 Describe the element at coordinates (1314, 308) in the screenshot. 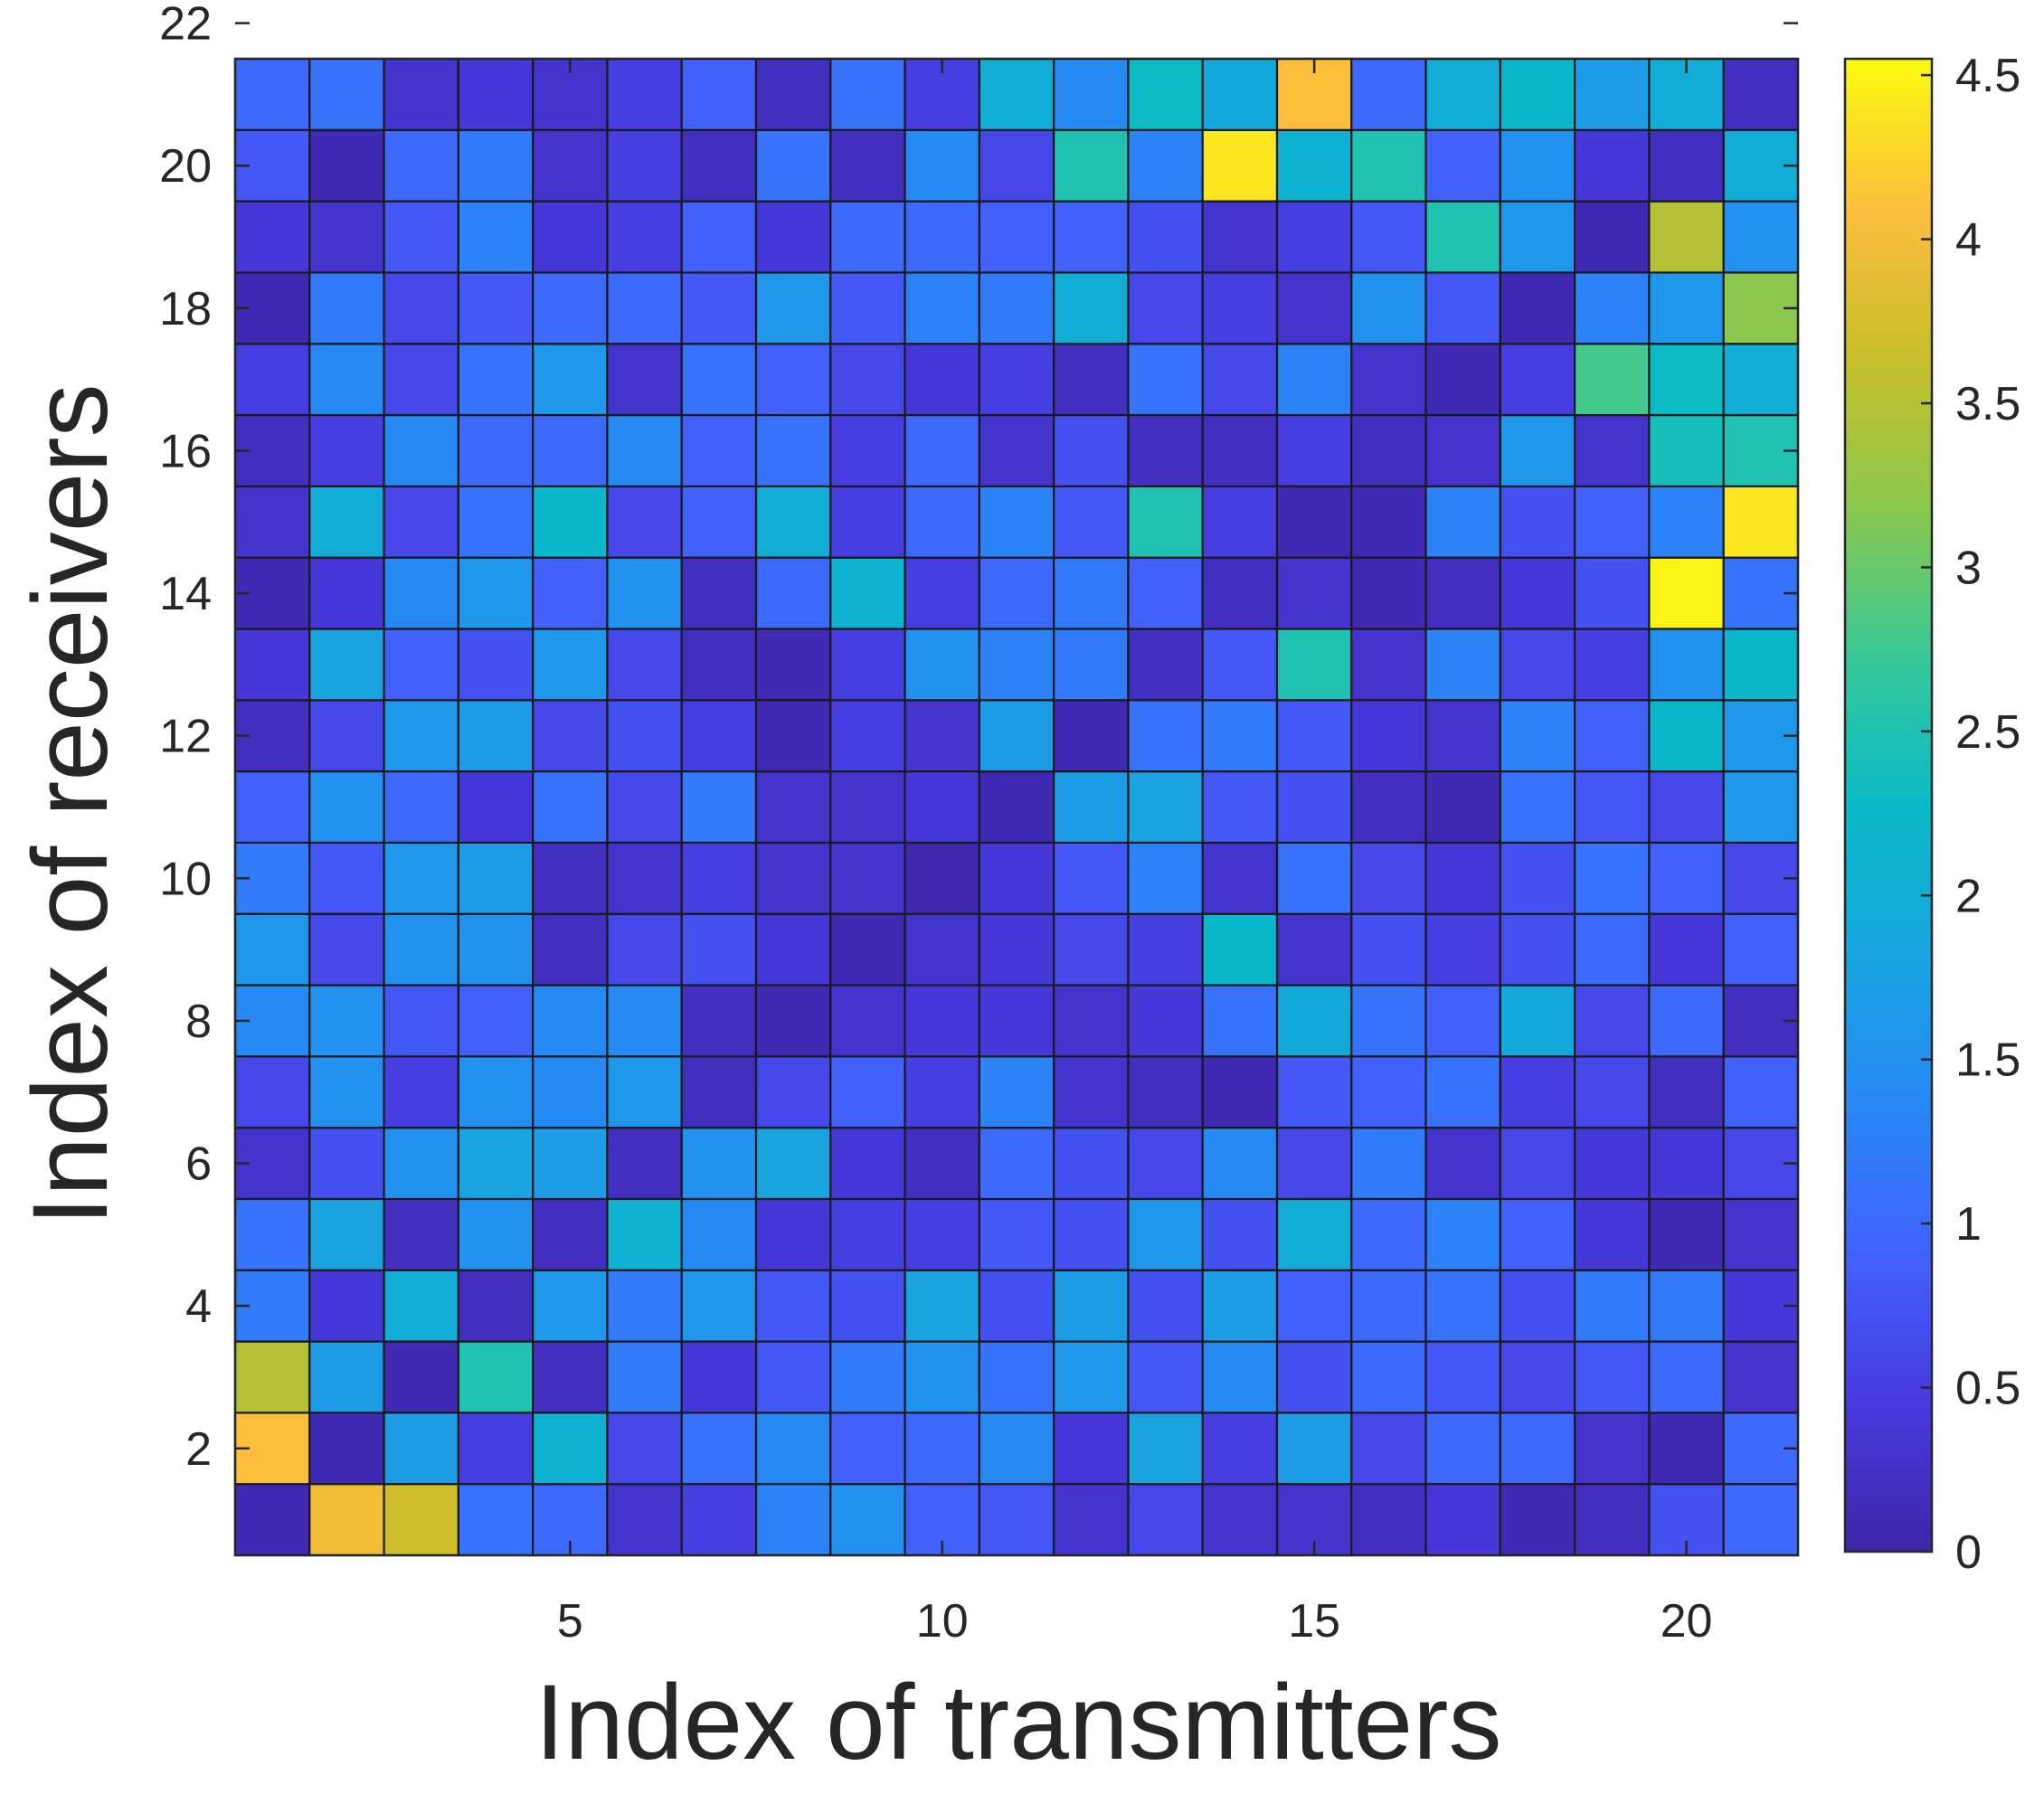

I see `heatmap-cell-r18-c15` at that location.